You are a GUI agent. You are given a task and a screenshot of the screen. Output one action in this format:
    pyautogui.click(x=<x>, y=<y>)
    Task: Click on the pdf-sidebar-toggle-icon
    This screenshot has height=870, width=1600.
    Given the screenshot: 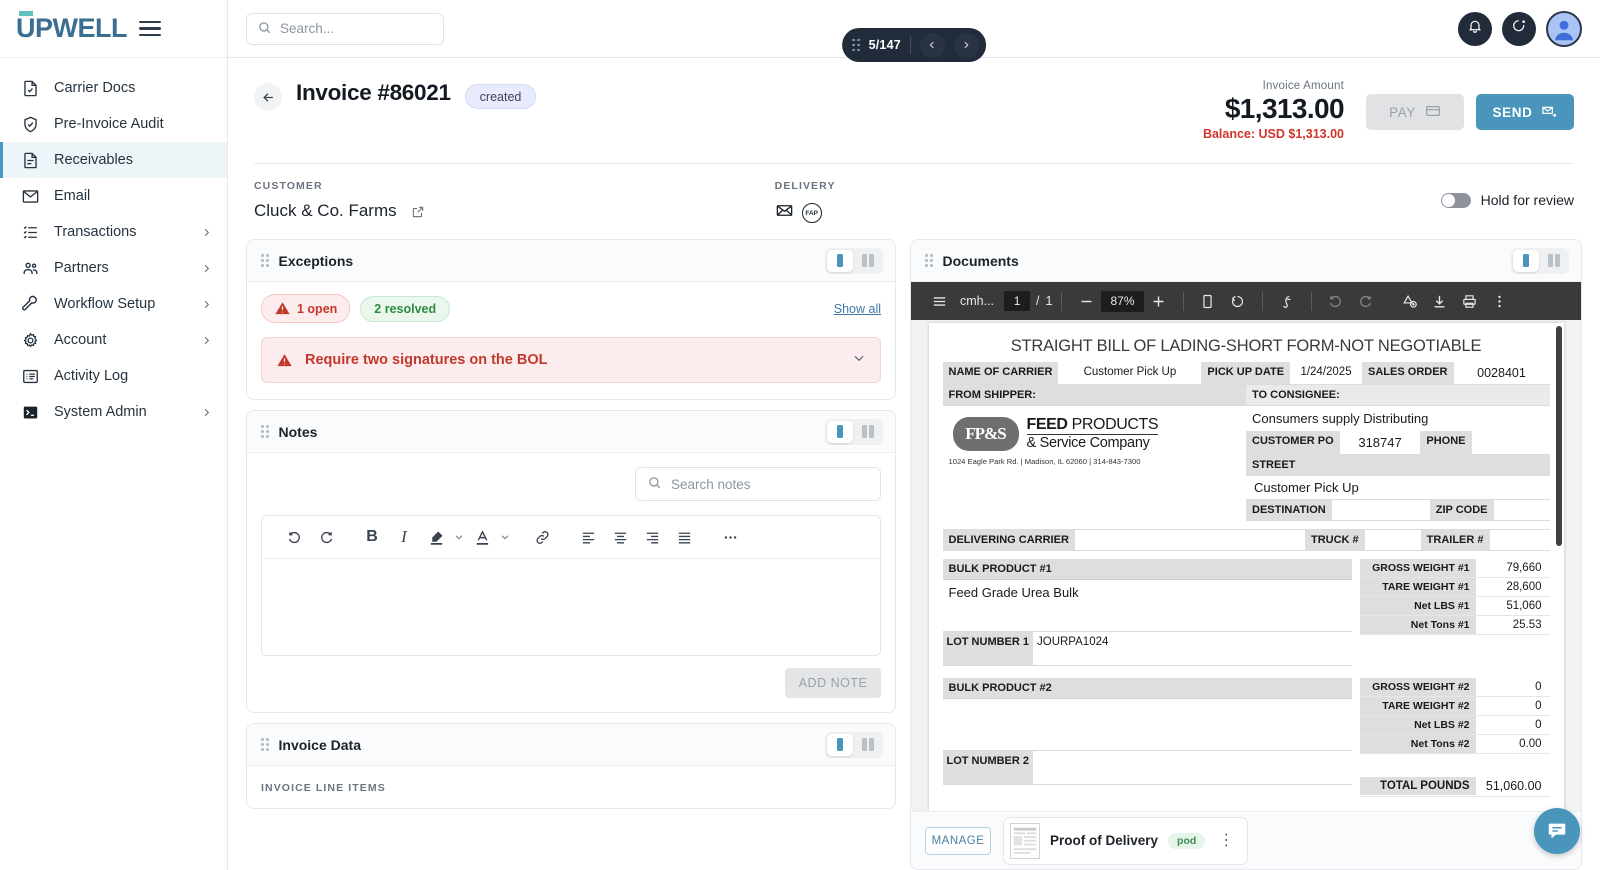 What is the action you would take?
    pyautogui.click(x=939, y=301)
    